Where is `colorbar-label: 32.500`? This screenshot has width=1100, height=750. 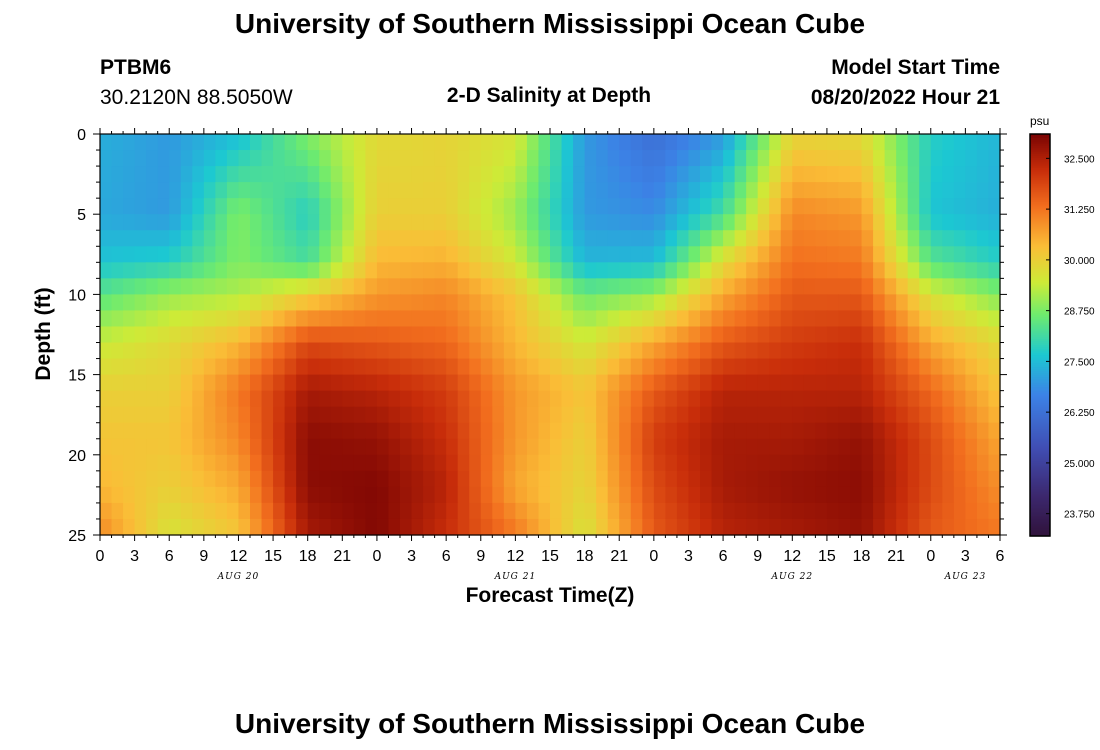 colorbar-label: 32.500 is located at coordinates (1079, 159).